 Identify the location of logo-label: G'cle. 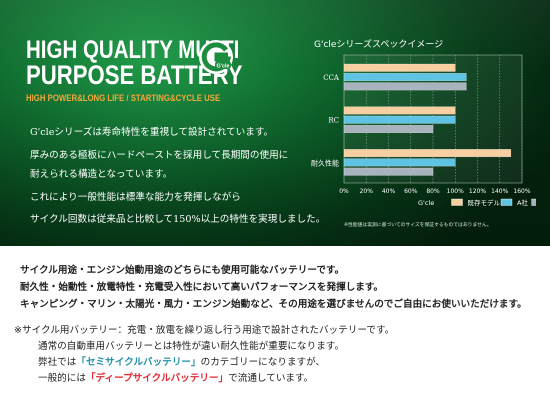
(222, 66).